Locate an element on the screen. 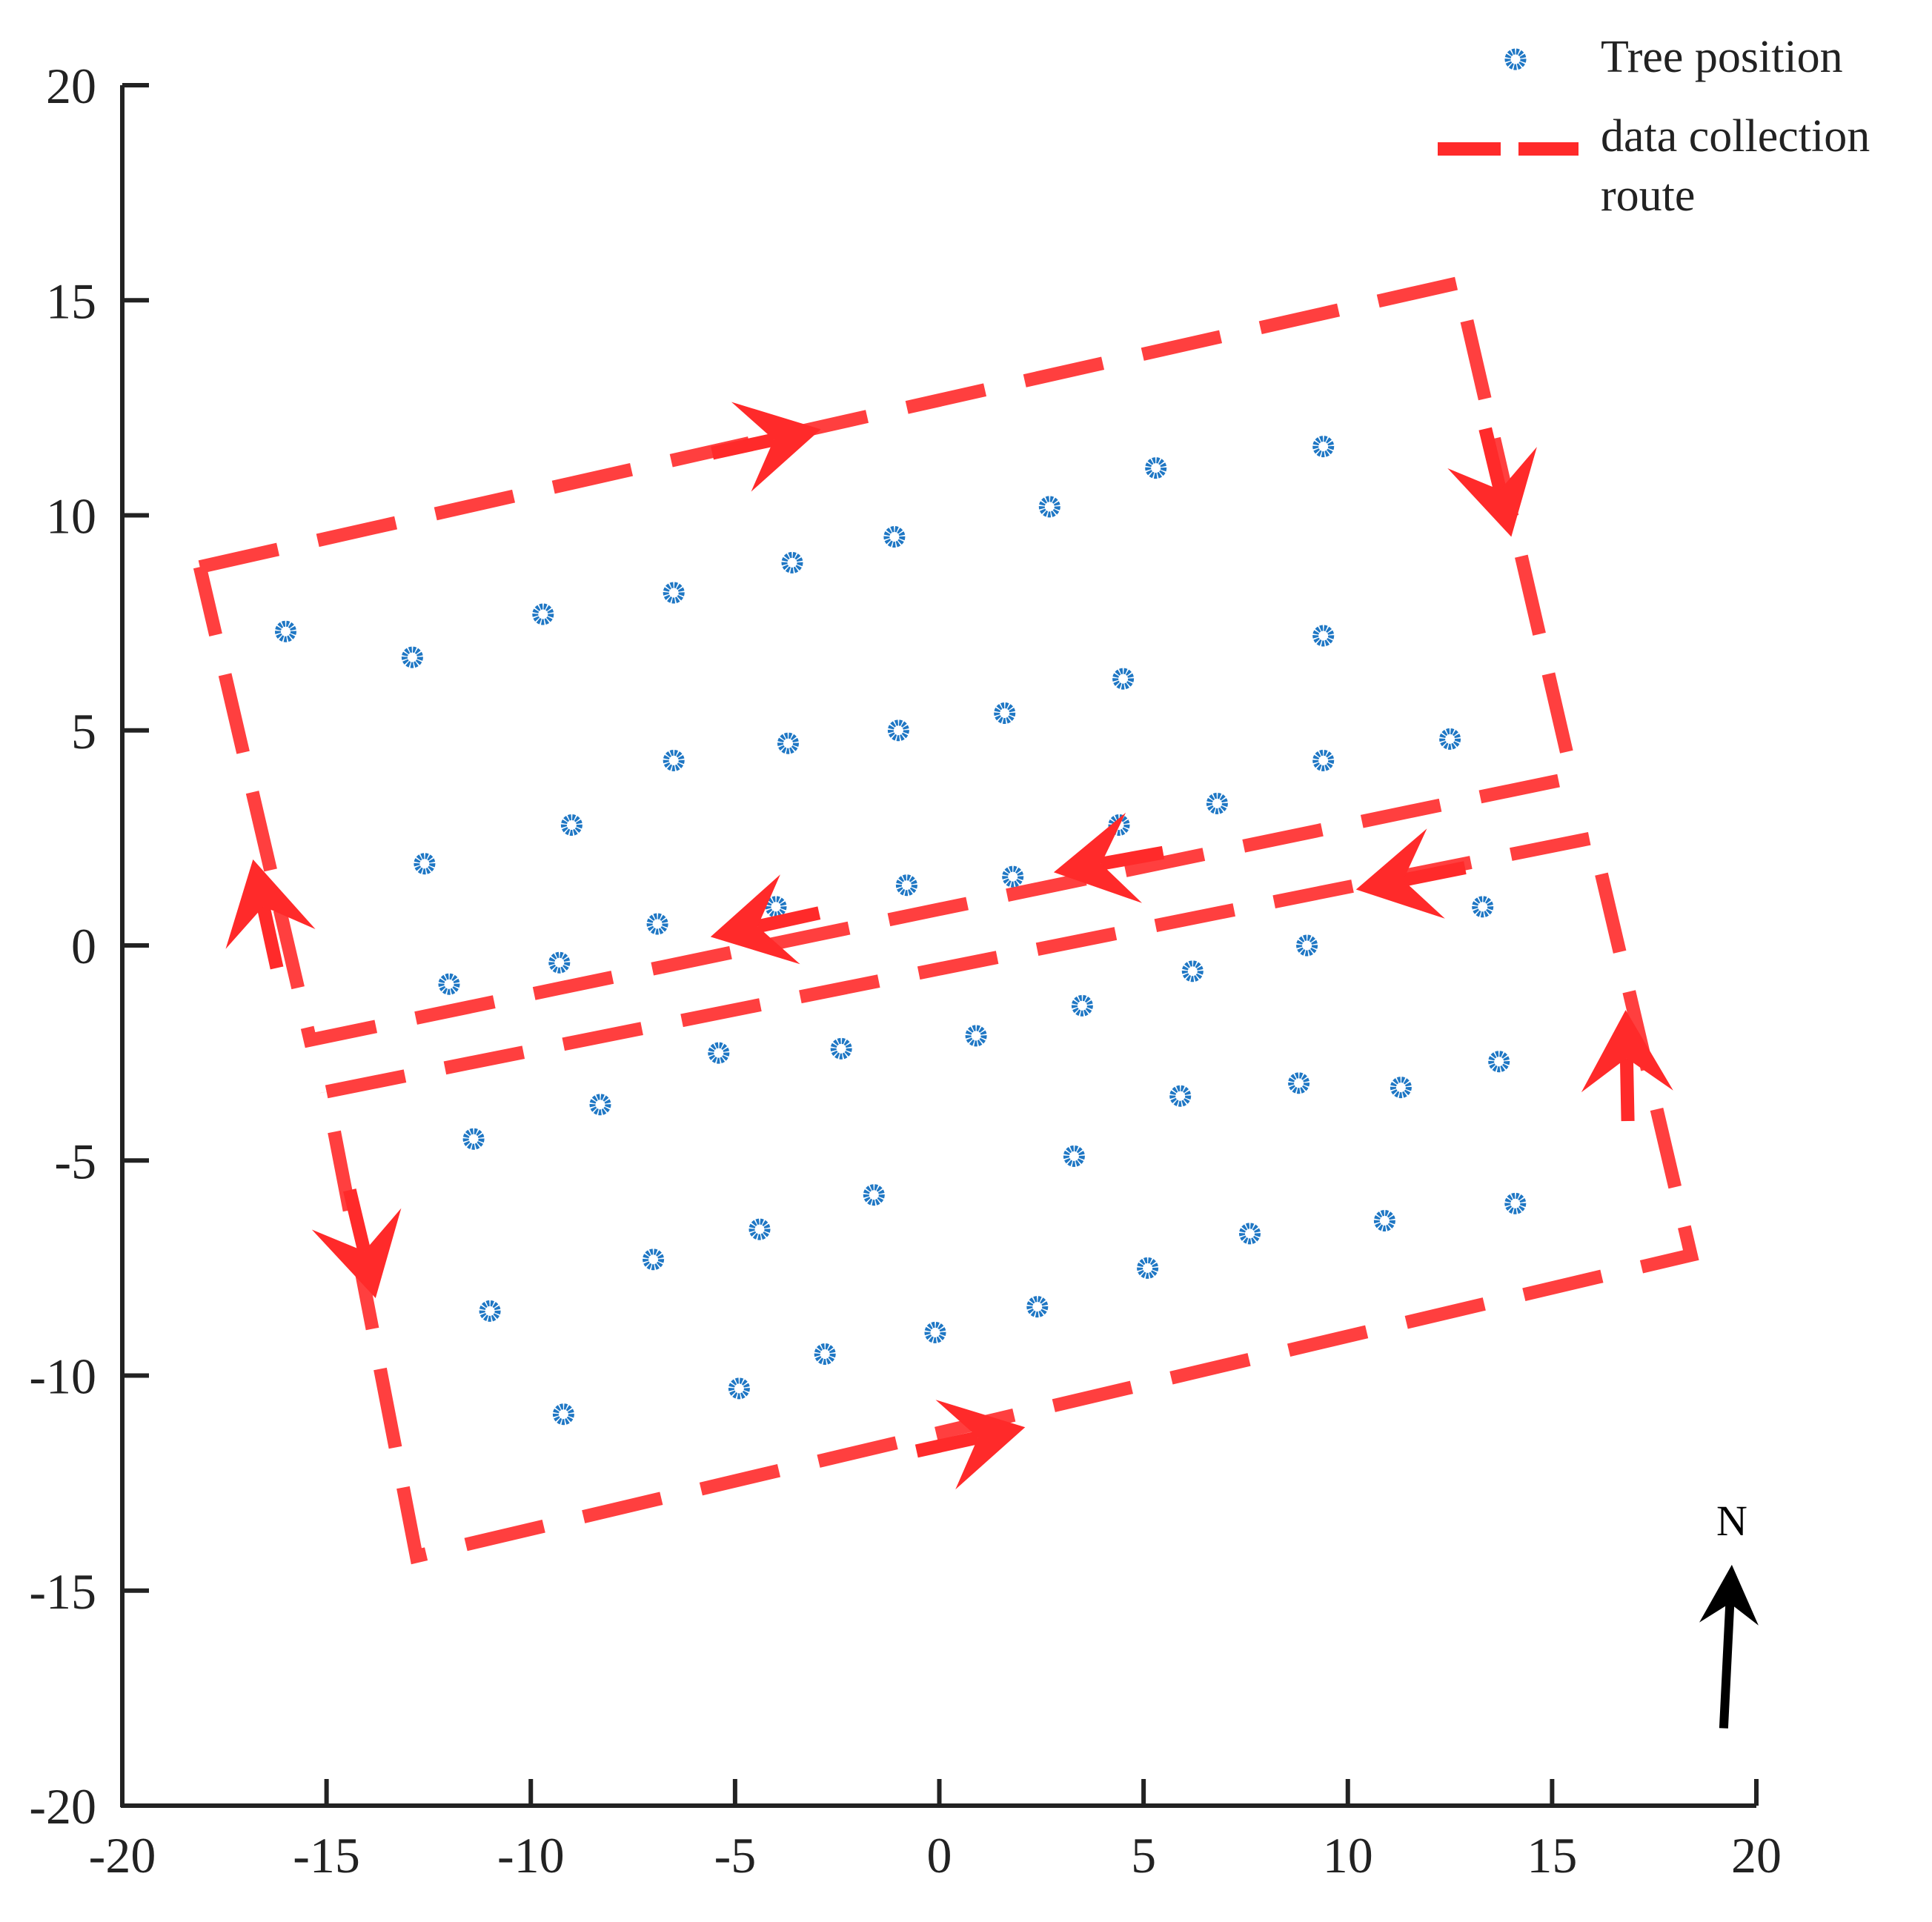  x-tick-label: 5 is located at coordinates (1143, 1855).